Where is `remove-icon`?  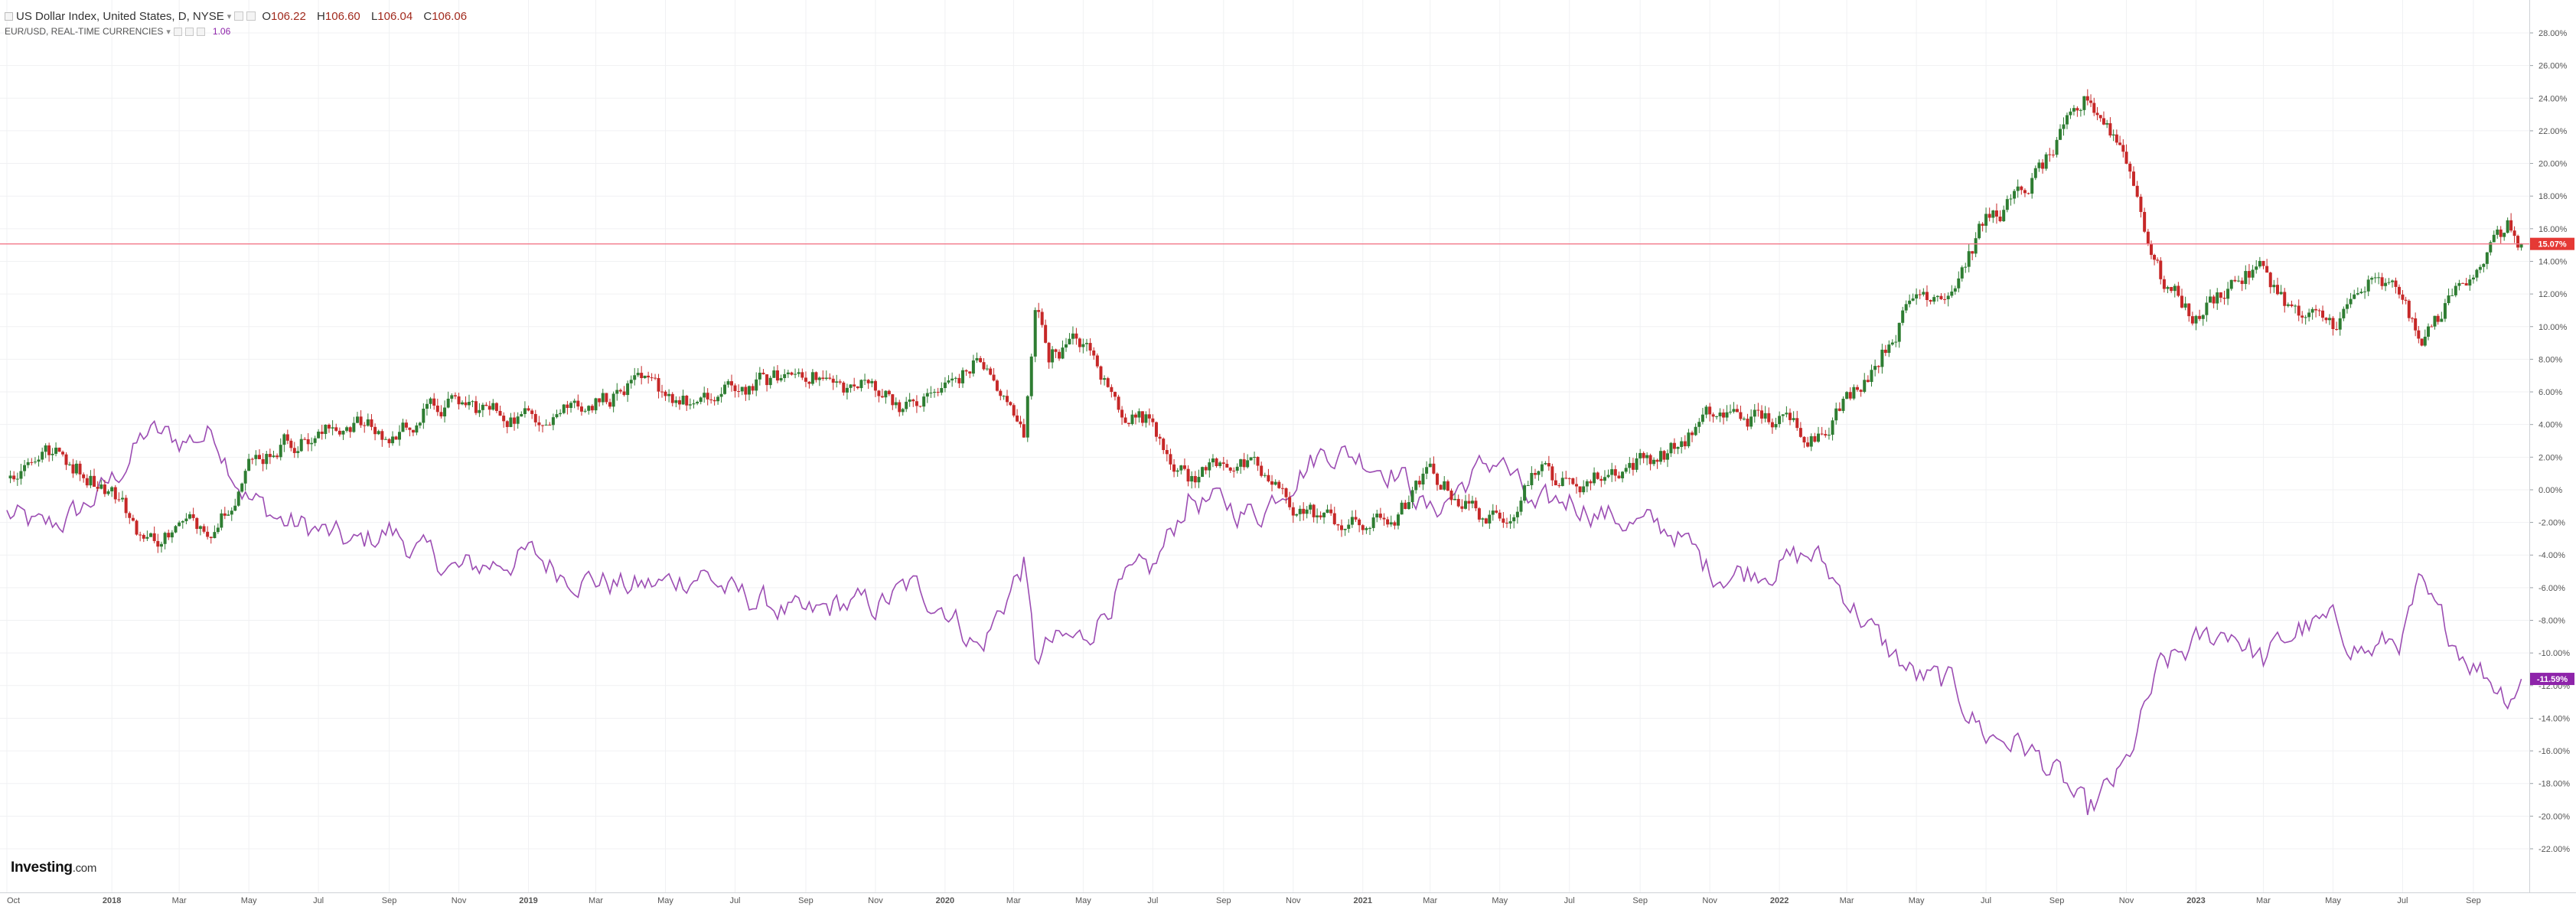 remove-icon is located at coordinates (251, 16).